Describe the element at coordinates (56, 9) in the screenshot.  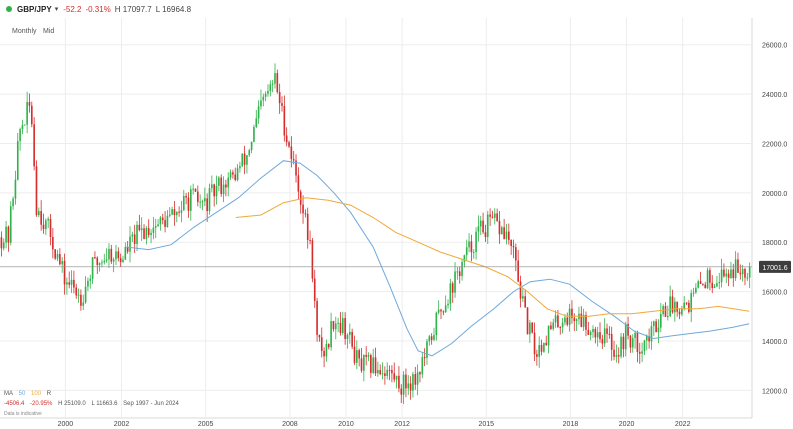
I see `chevron-down-icon: ▾` at that location.